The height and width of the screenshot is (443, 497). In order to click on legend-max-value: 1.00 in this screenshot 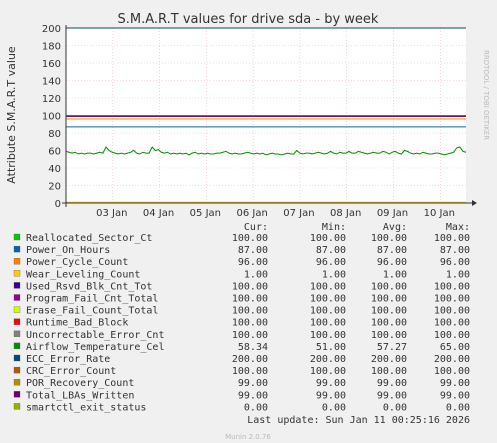, I will do `click(458, 274)`.